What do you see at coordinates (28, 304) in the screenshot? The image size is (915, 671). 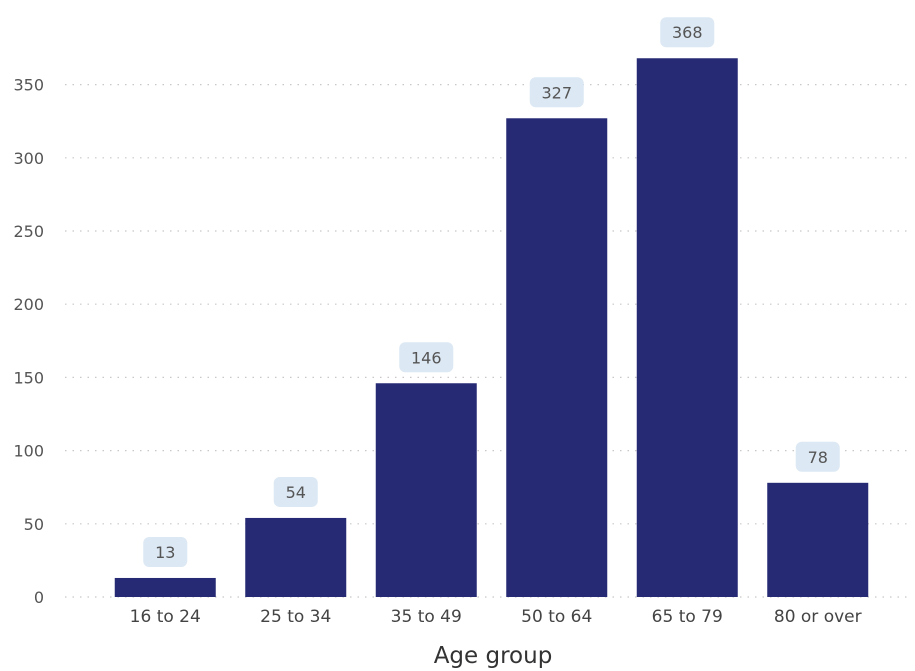 I see `y-tick-label: 200` at bounding box center [28, 304].